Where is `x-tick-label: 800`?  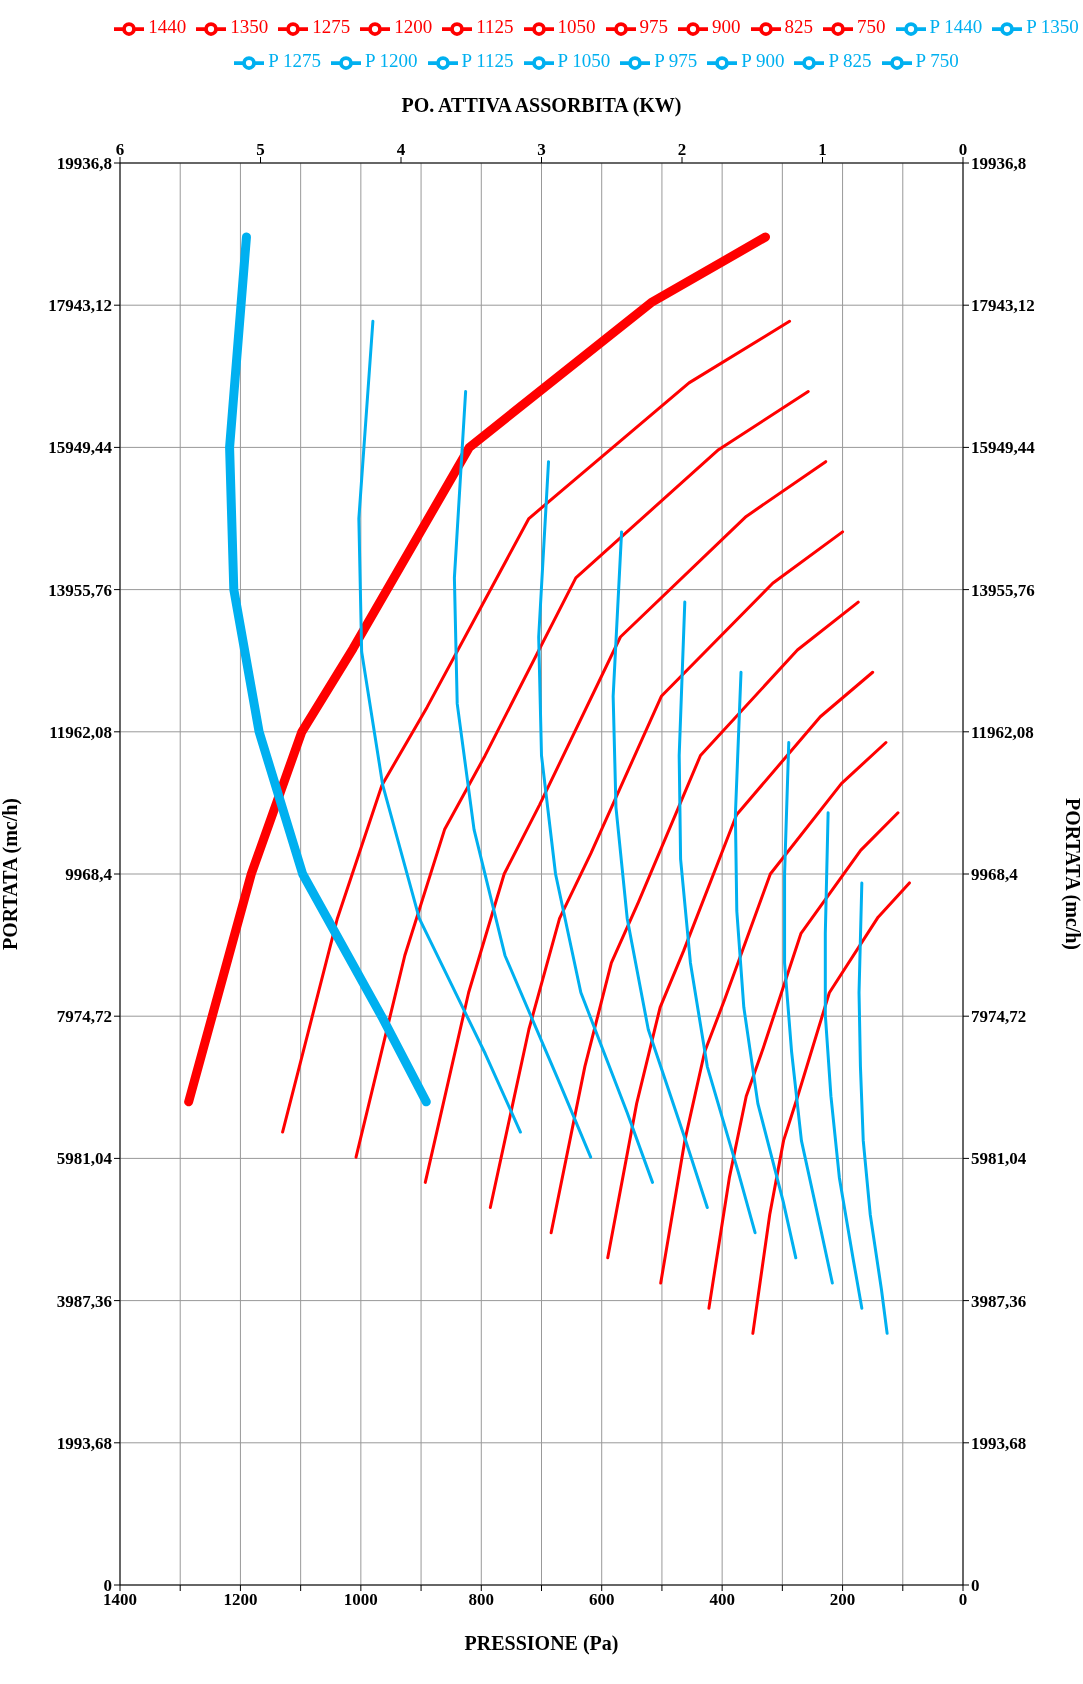
x-tick-label: 800 is located at coordinates (481, 1600).